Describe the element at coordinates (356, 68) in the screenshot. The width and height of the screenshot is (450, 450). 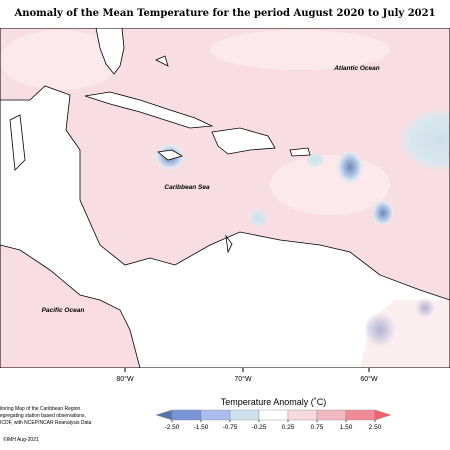
I see `ocean-label: Atlantic Ocean` at that location.